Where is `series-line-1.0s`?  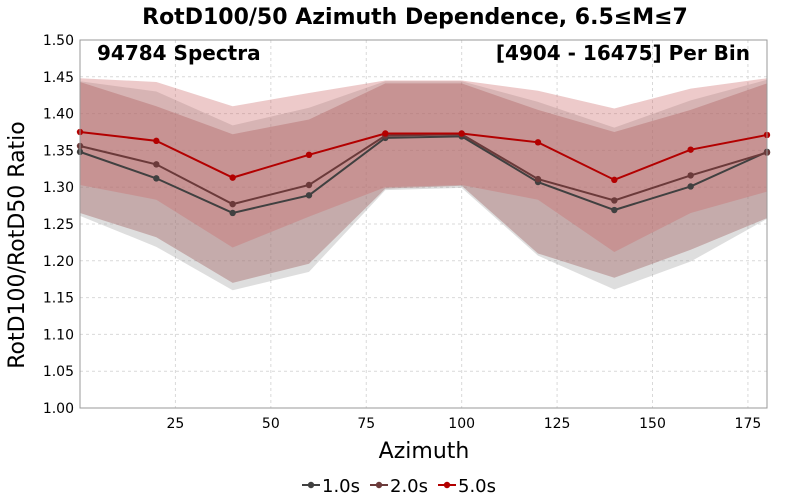 series-line-1.0s is located at coordinates (423, 175).